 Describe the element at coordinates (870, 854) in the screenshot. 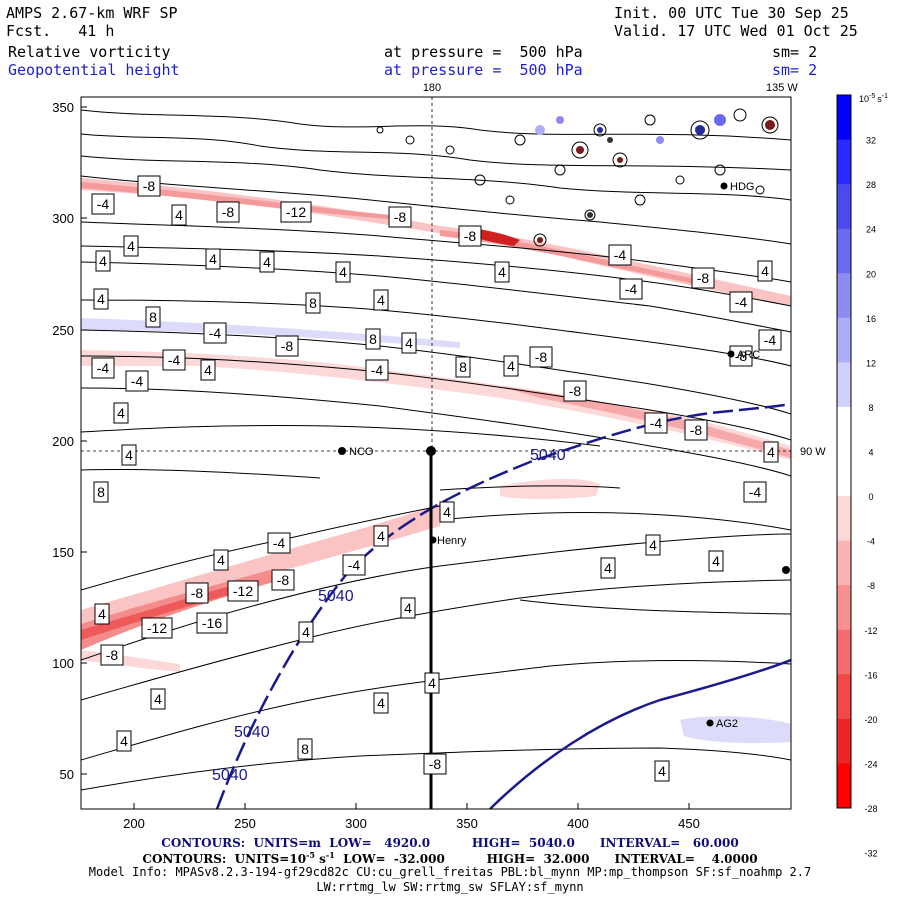

I see `colorbar-tick-label: -32` at that location.